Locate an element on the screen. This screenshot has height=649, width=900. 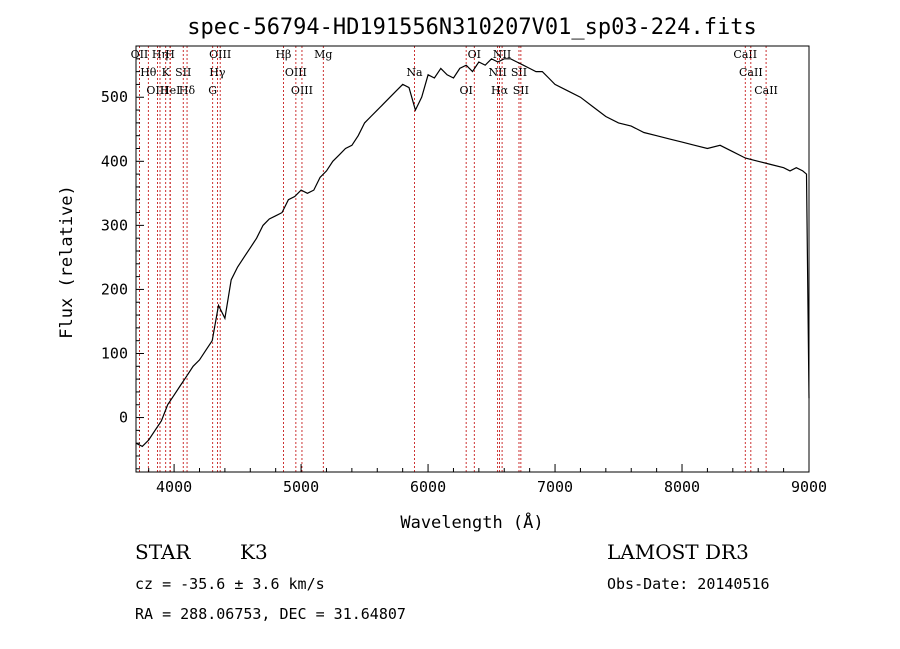
spectral-line-label: Mg is located at coordinates (323, 54).